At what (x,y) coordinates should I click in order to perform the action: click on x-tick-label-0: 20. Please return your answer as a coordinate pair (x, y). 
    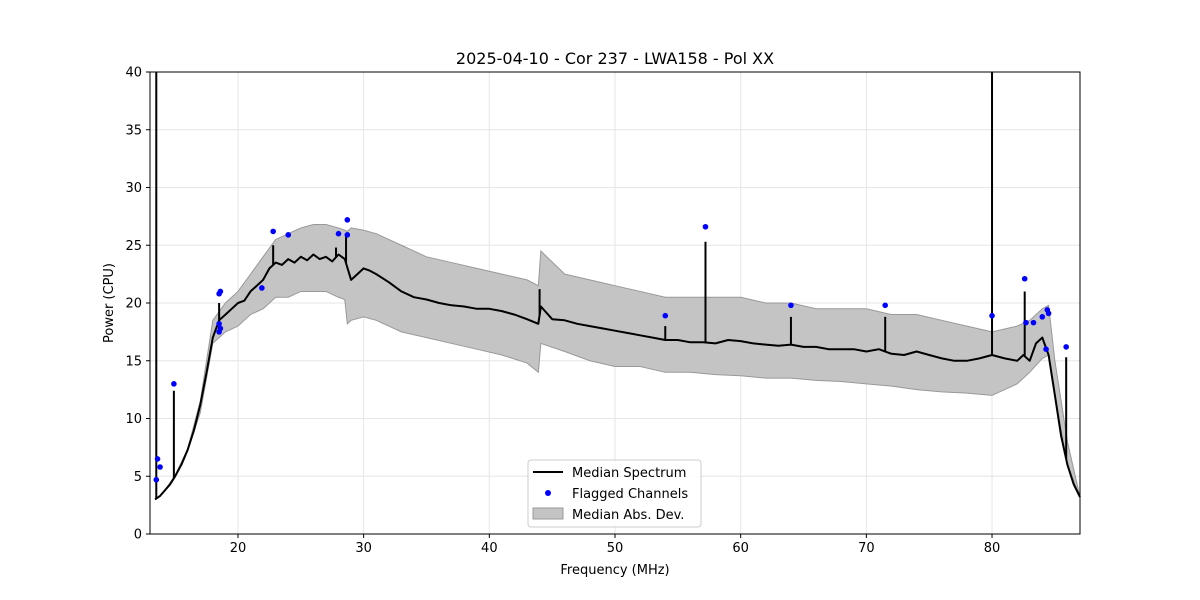
    Looking at the image, I should click on (238, 548).